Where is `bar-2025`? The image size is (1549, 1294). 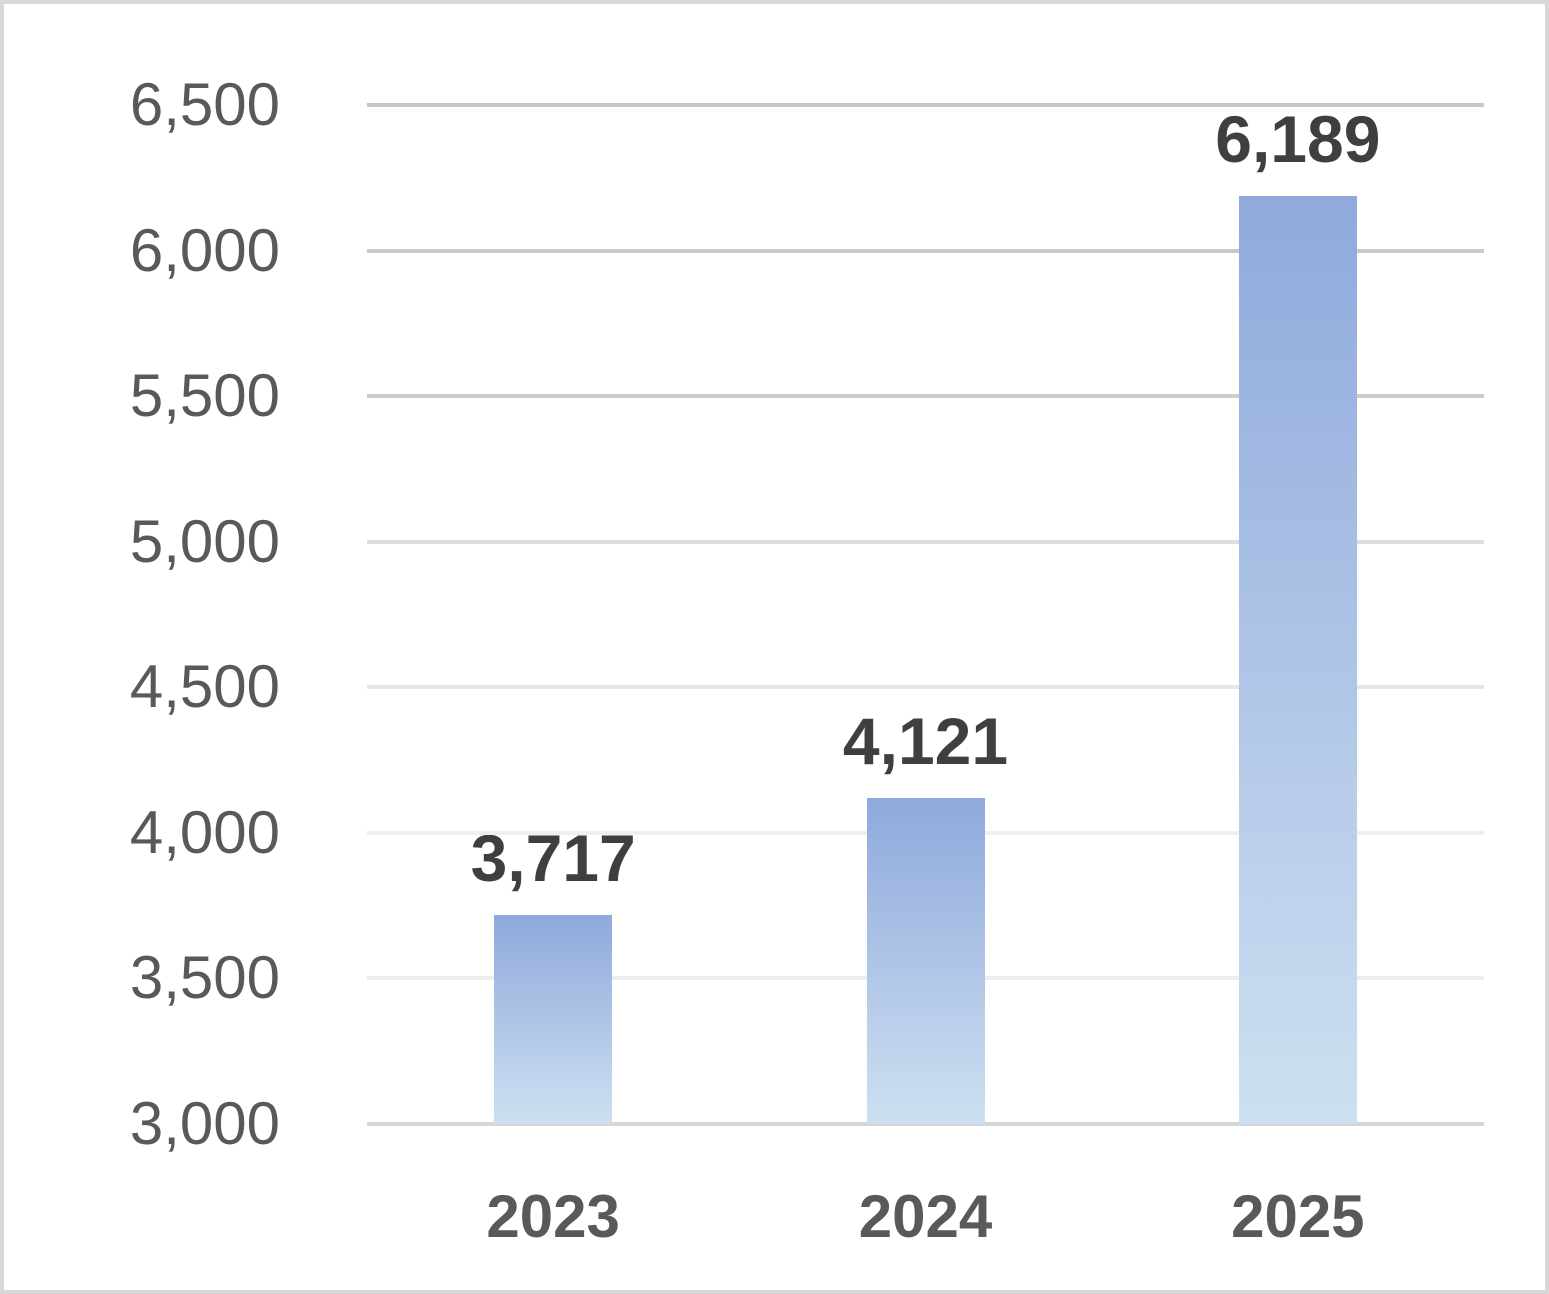 bar-2025 is located at coordinates (1297, 659).